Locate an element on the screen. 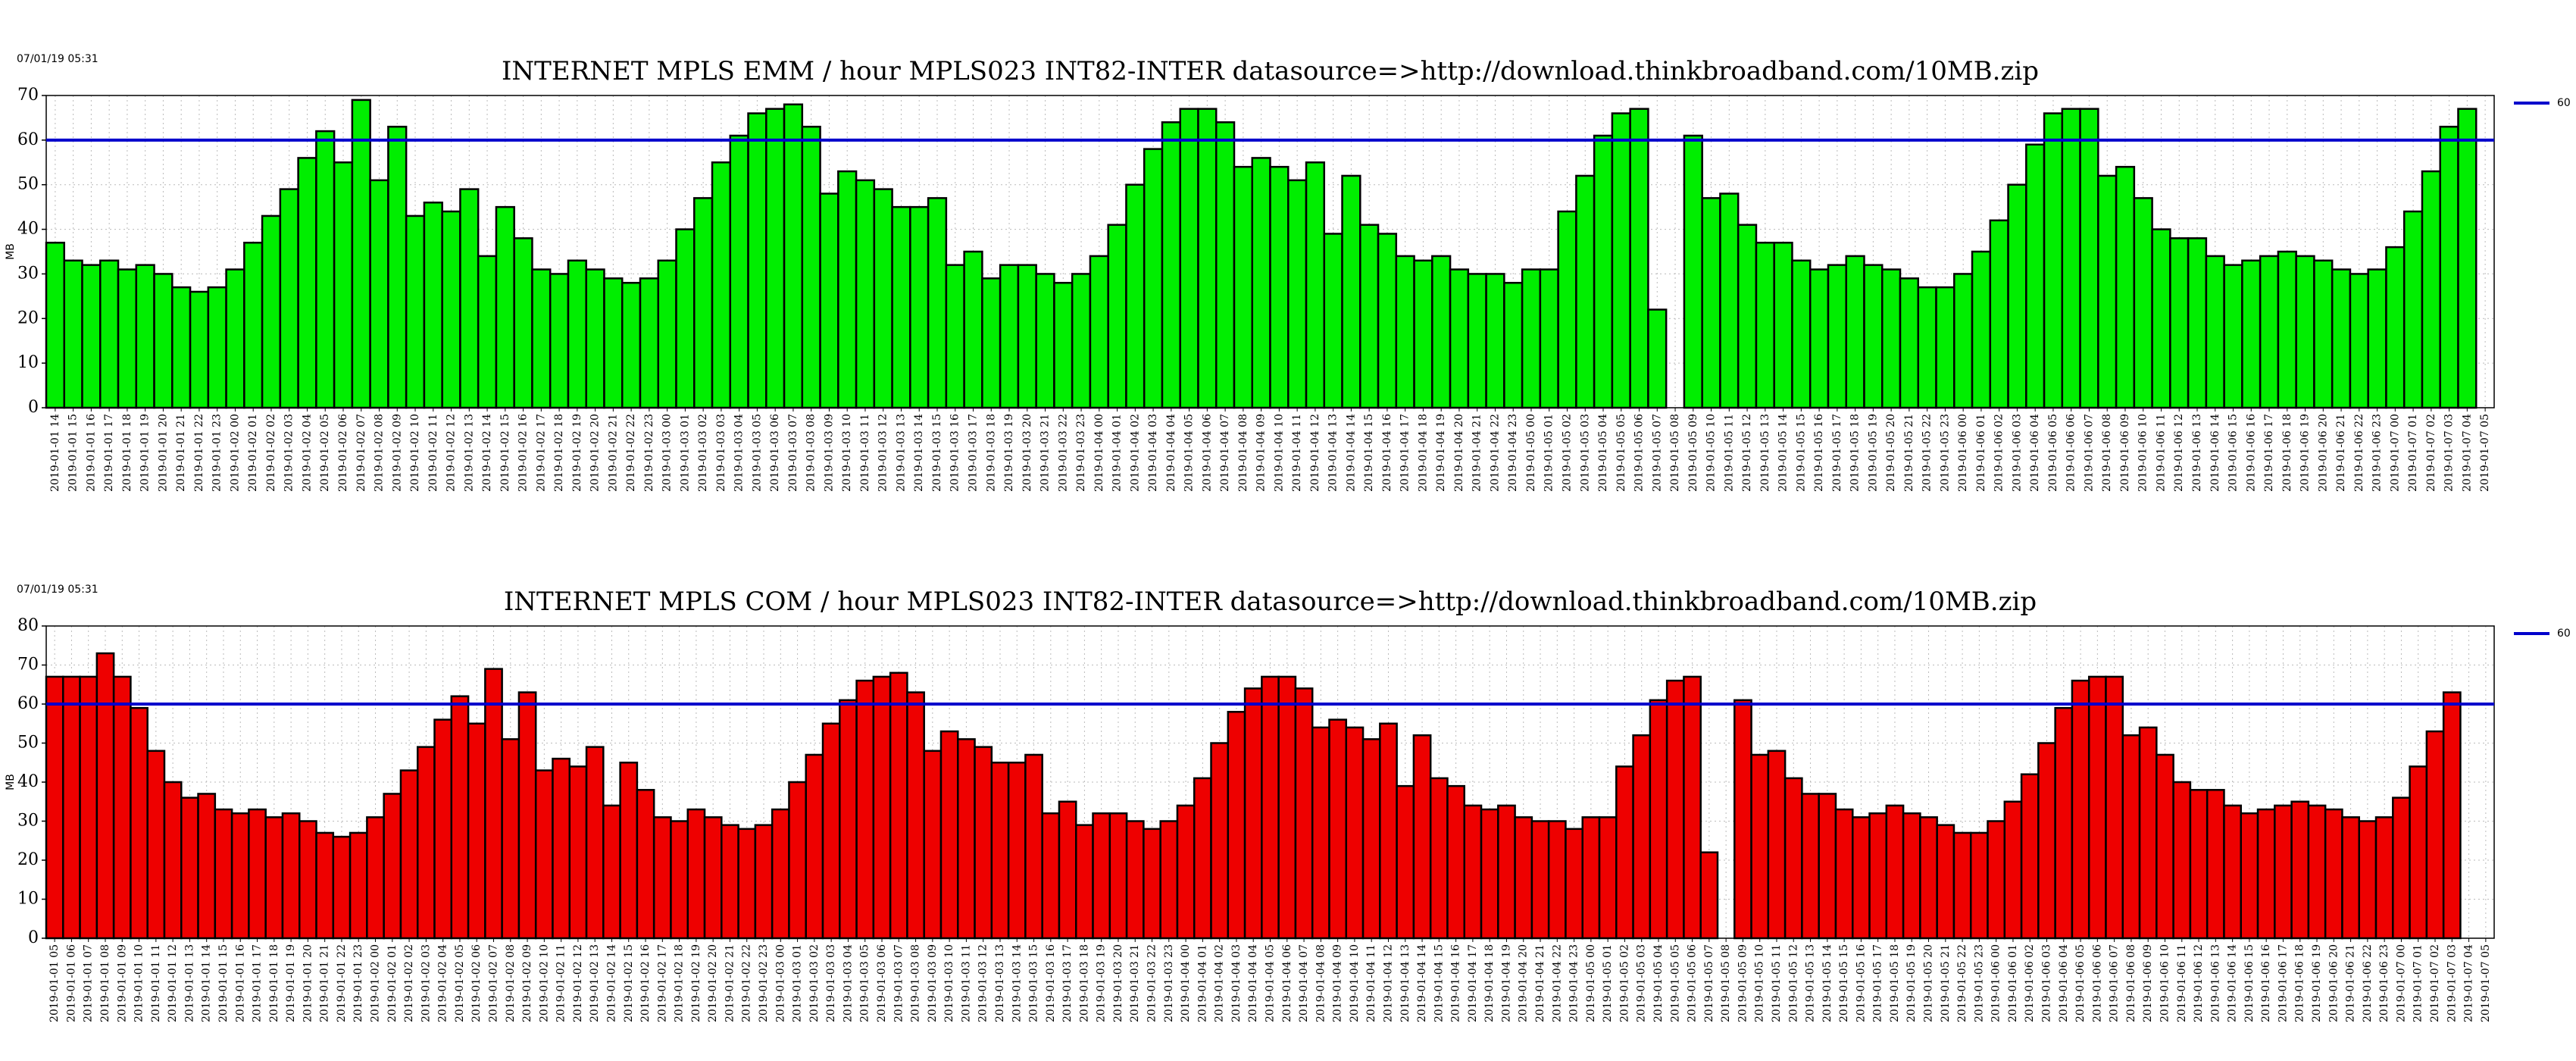 The height and width of the screenshot is (1061, 2576). x-tick-label: 2019-01-01 20 is located at coordinates (163, 453).